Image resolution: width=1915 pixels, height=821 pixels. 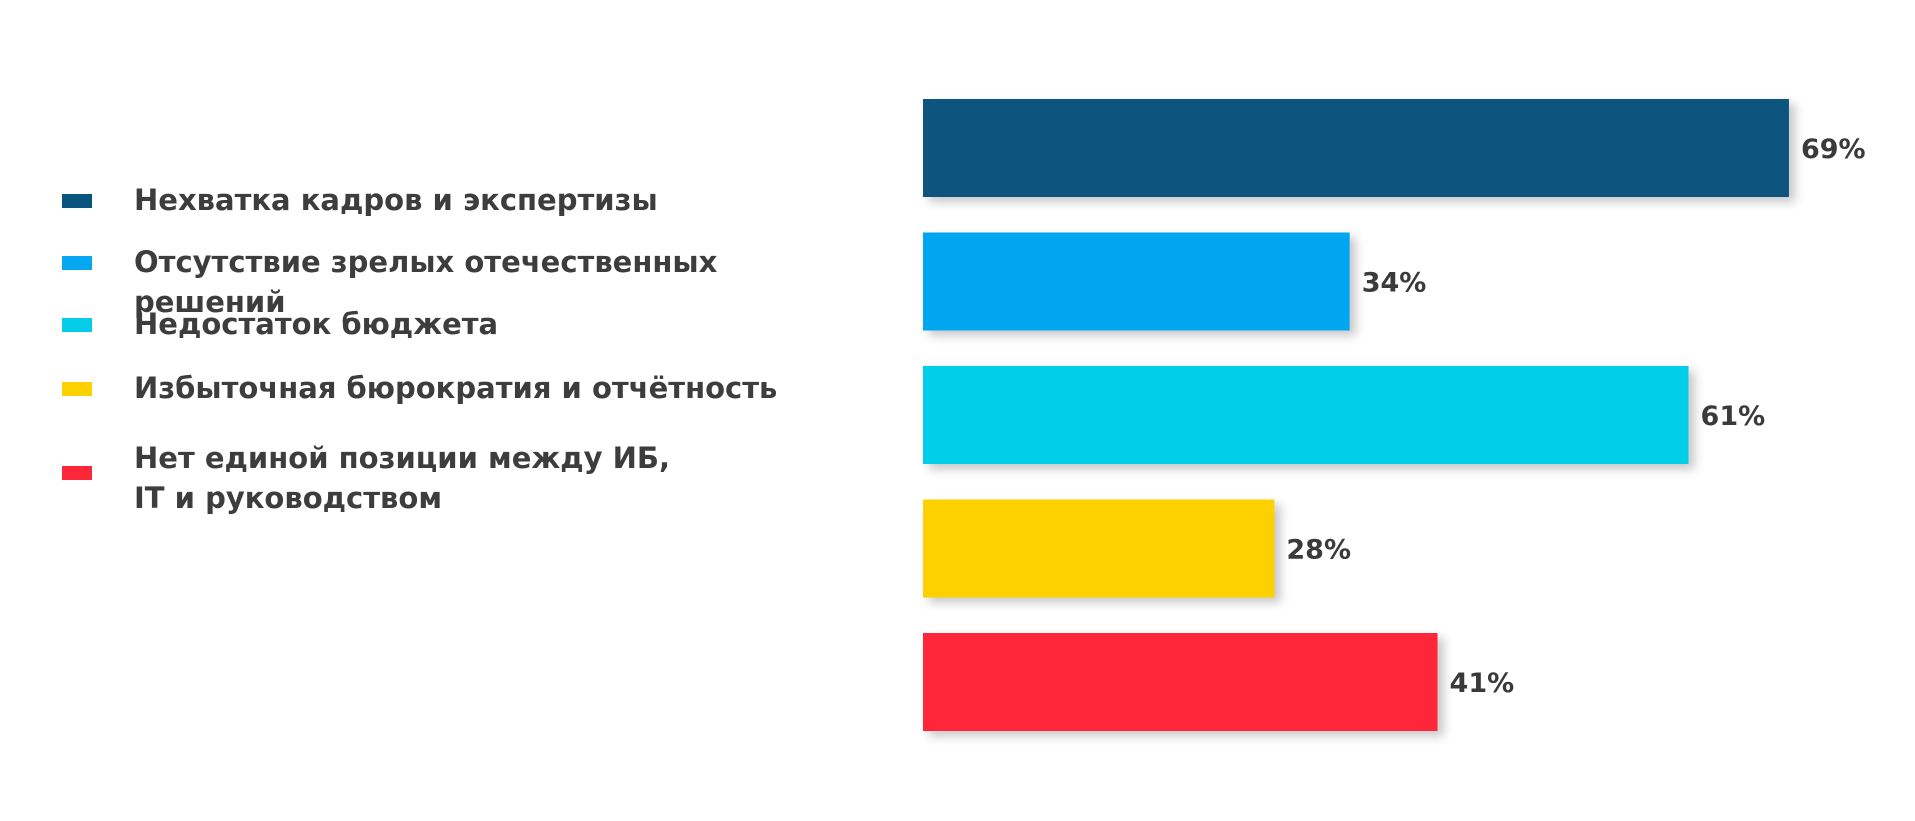 What do you see at coordinates (1733, 416) in the screenshot?
I see `value-label-3: 61%` at bounding box center [1733, 416].